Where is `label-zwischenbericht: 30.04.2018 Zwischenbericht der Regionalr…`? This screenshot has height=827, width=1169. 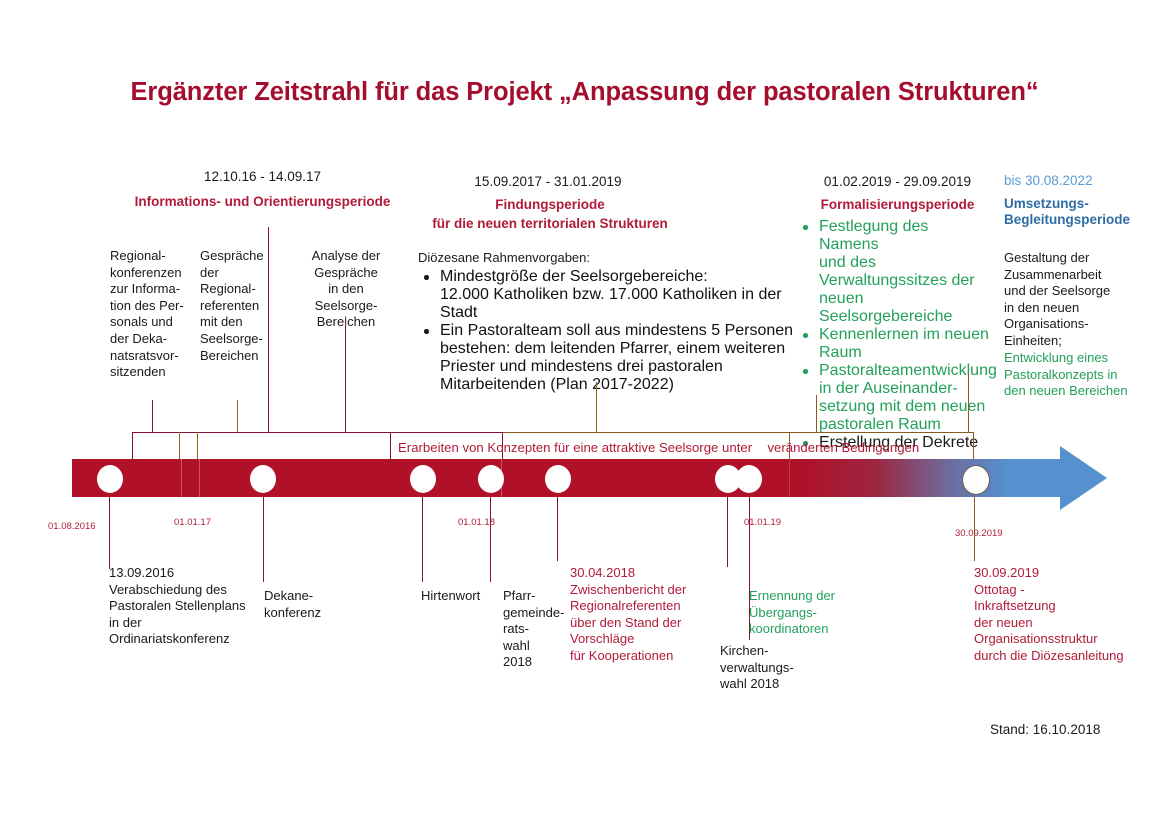 label-zwischenbericht: 30.04.2018 Zwischenbericht der Regionalr… is located at coordinates (628, 614).